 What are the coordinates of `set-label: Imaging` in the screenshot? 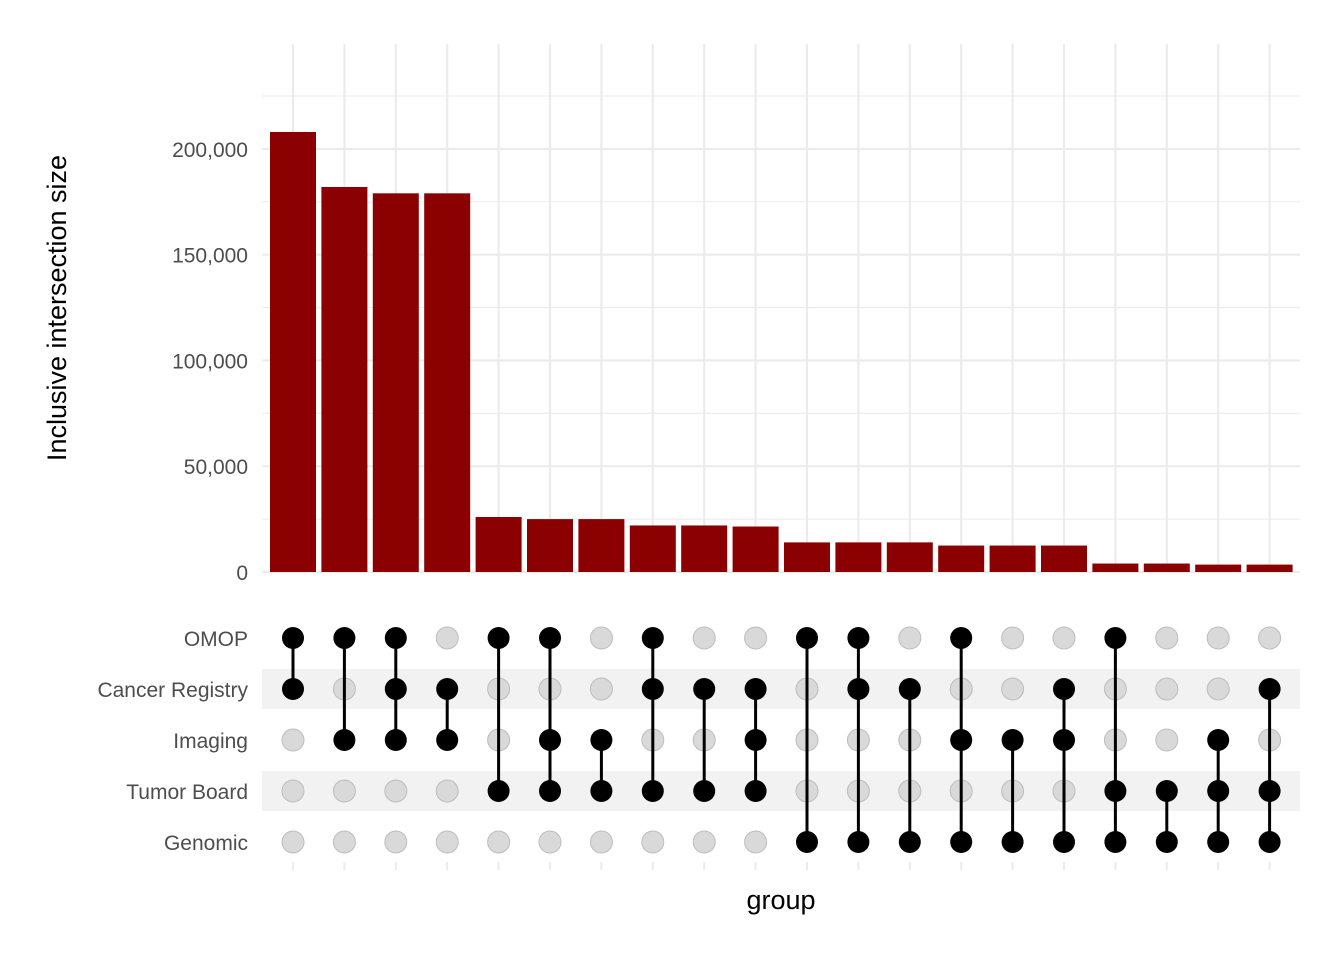 It's located at (210, 741).